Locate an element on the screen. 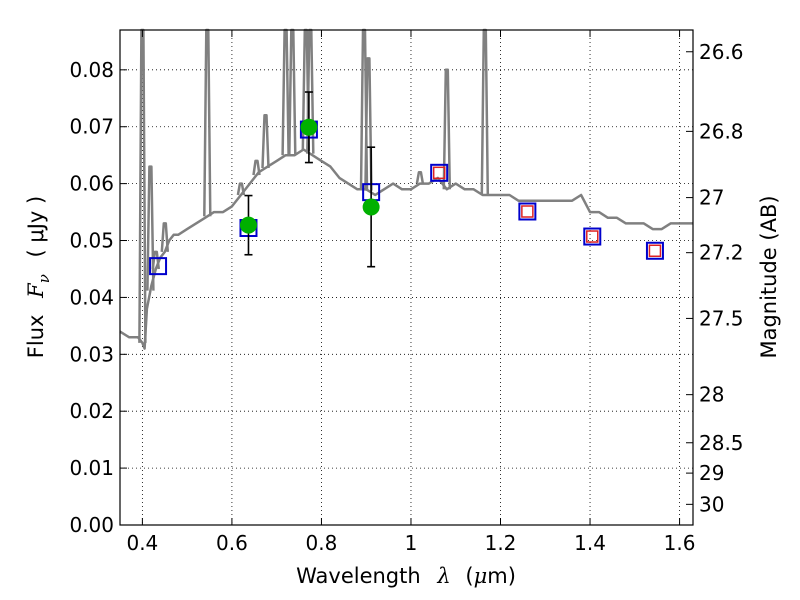  y2-tick-label: 28 is located at coordinates (711, 395).